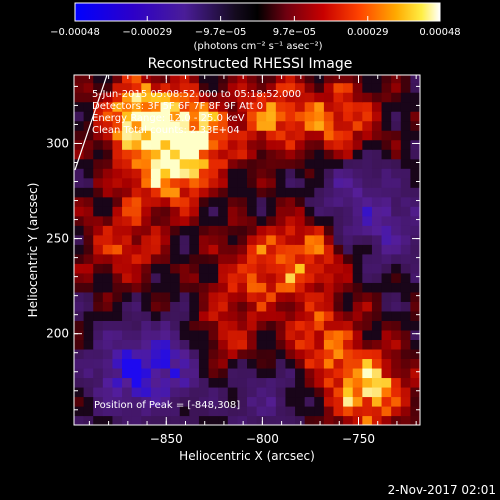 This screenshot has width=500, height=500. Describe the element at coordinates (221, 32) in the screenshot. I see `colorbar-tick-label: −9.7e−05` at that location.